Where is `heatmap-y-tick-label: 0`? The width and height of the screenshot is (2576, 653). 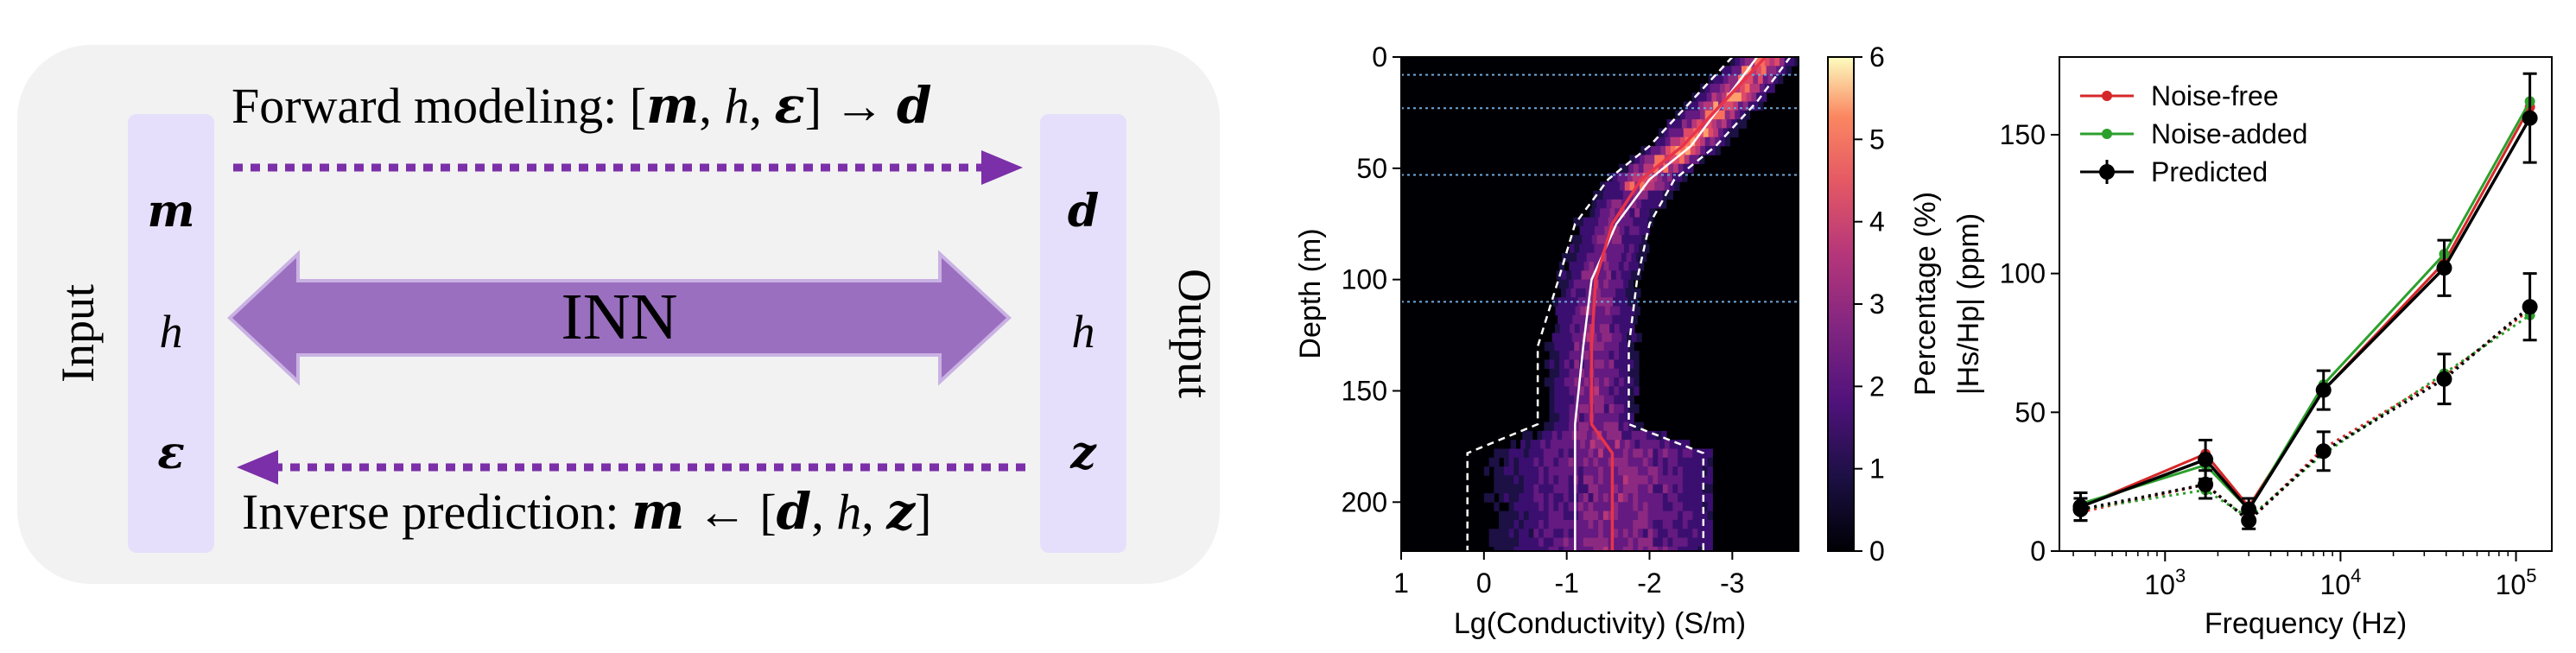 heatmap-y-tick-label: 0 is located at coordinates (1379, 57).